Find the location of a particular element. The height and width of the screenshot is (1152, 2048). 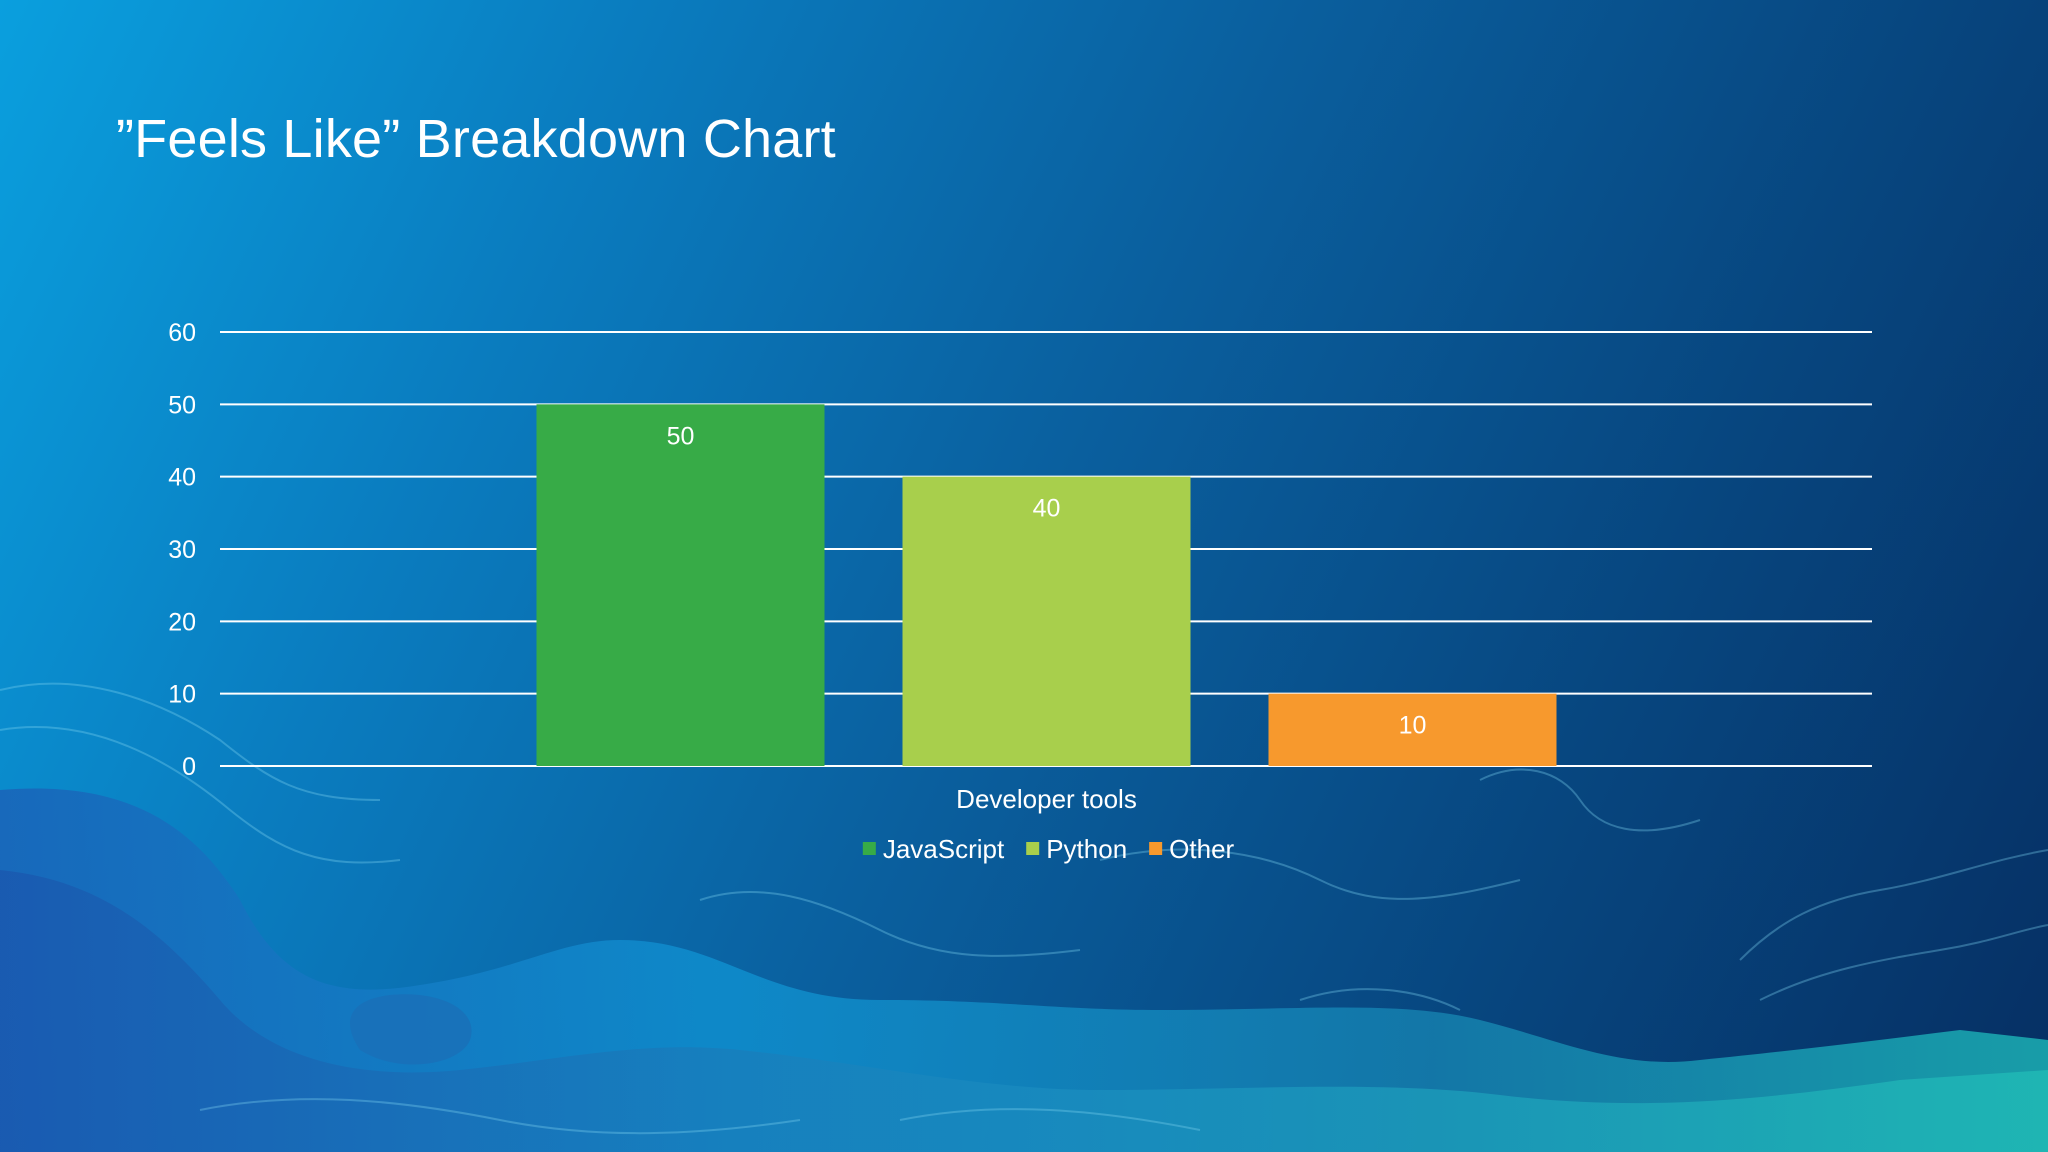

x-axis: Developer tools is located at coordinates (1046, 799).